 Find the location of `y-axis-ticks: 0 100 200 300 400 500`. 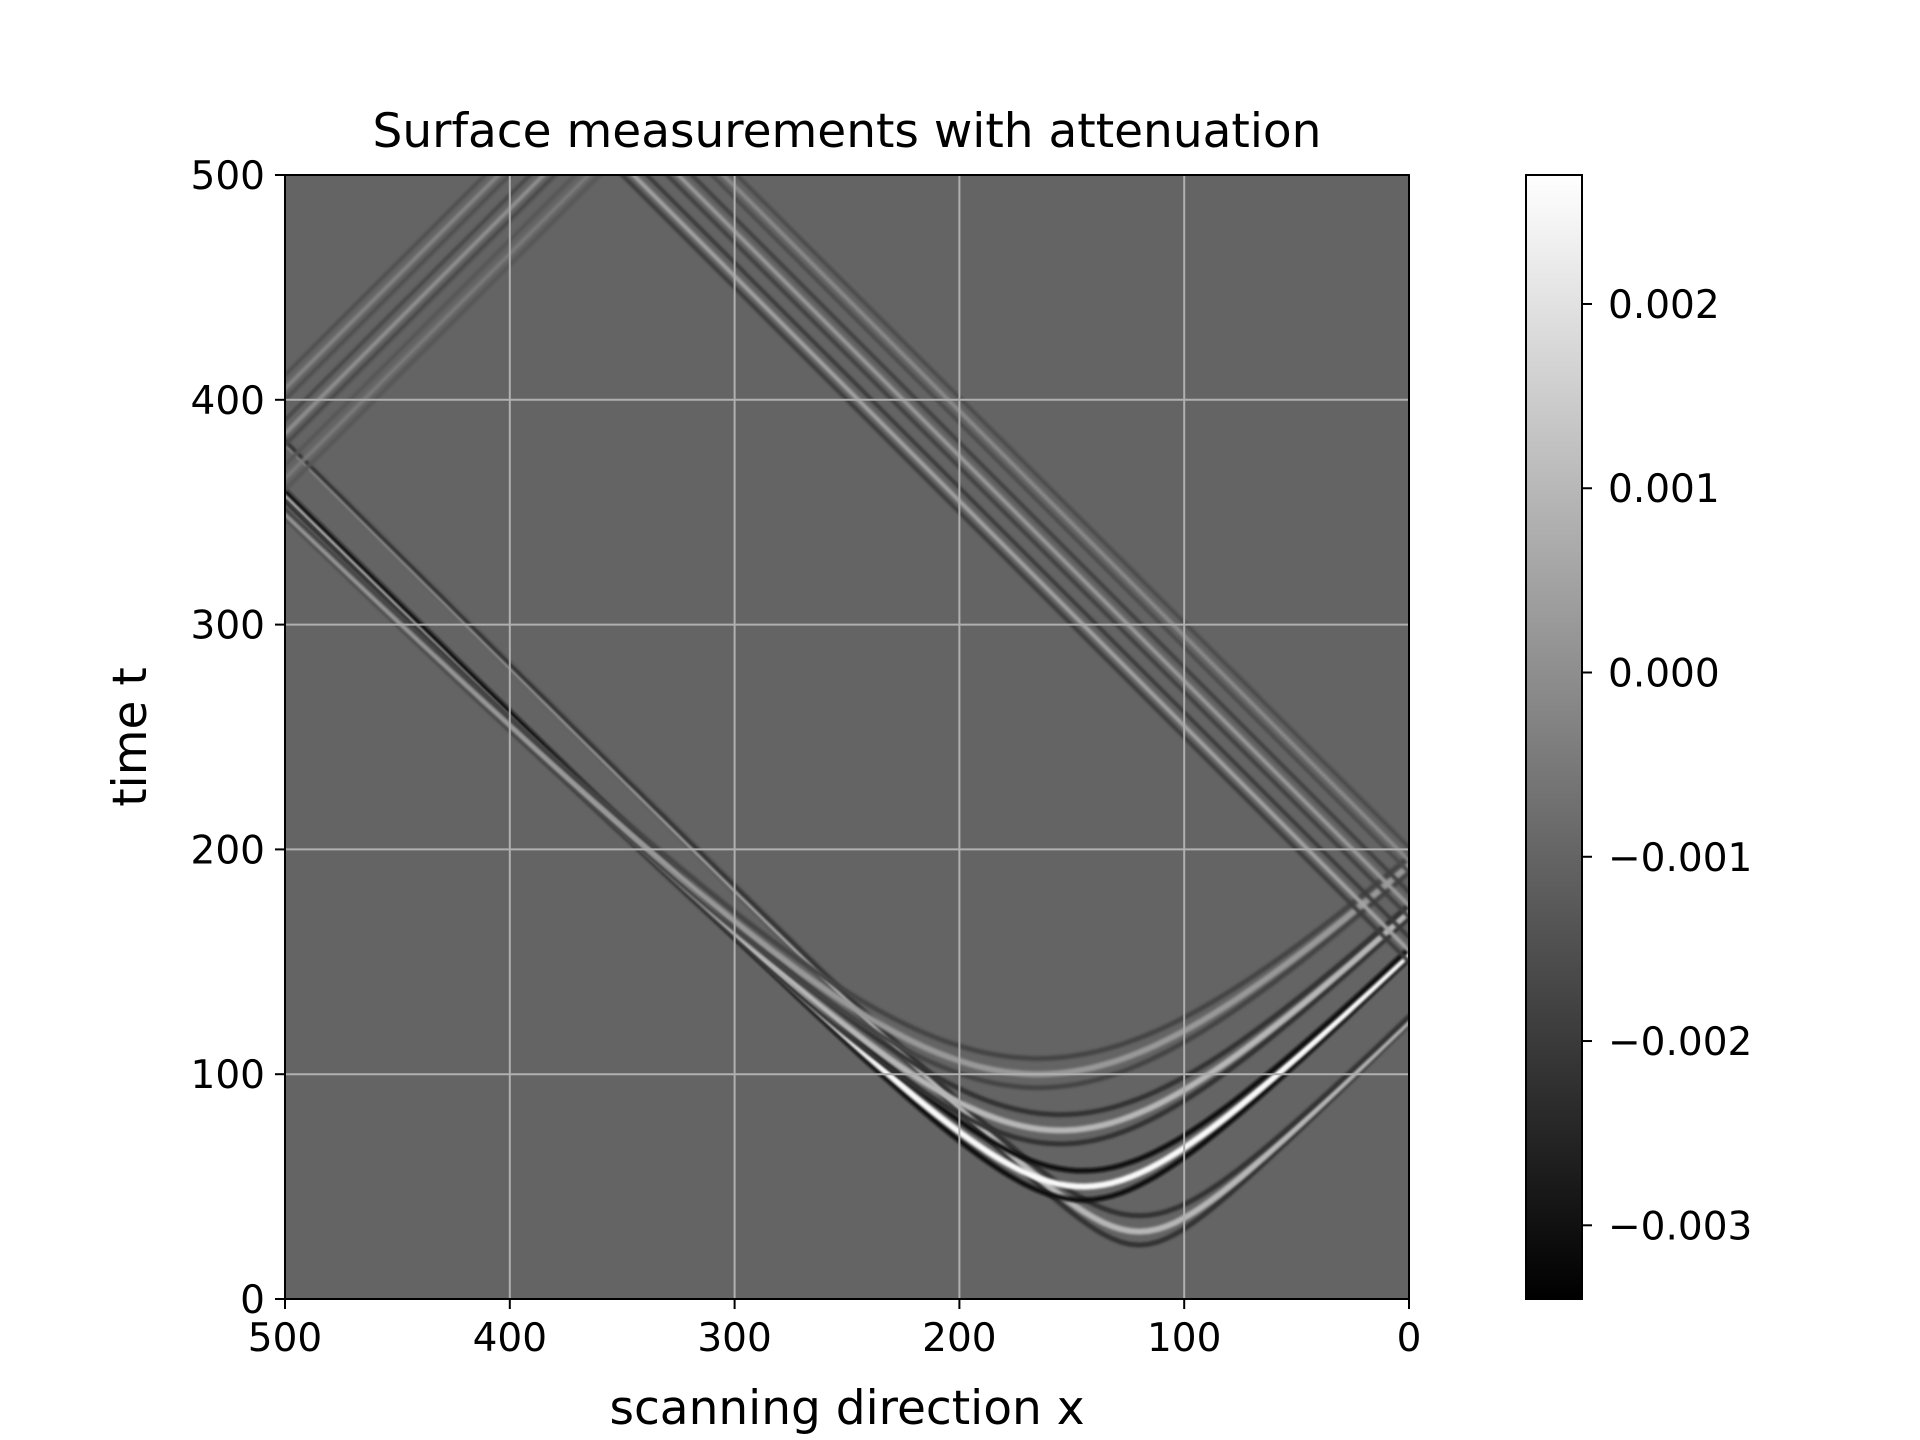

y-axis-ticks: 0 100 200 300 400 500 is located at coordinates (238, 738).